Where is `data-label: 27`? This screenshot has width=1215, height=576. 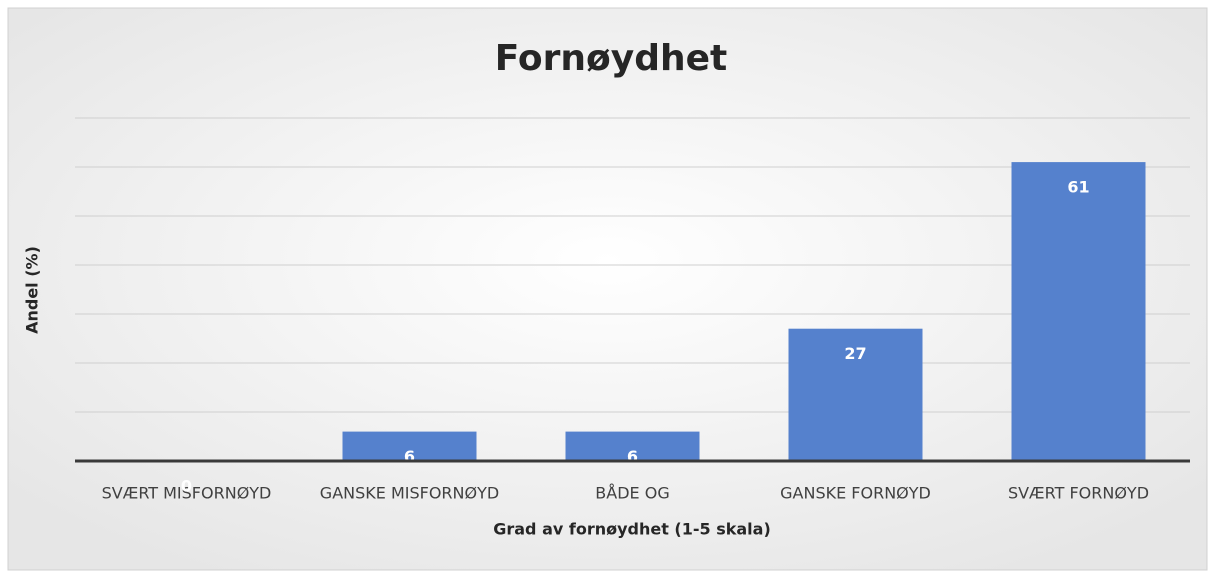
data-label: 27 is located at coordinates (855, 353).